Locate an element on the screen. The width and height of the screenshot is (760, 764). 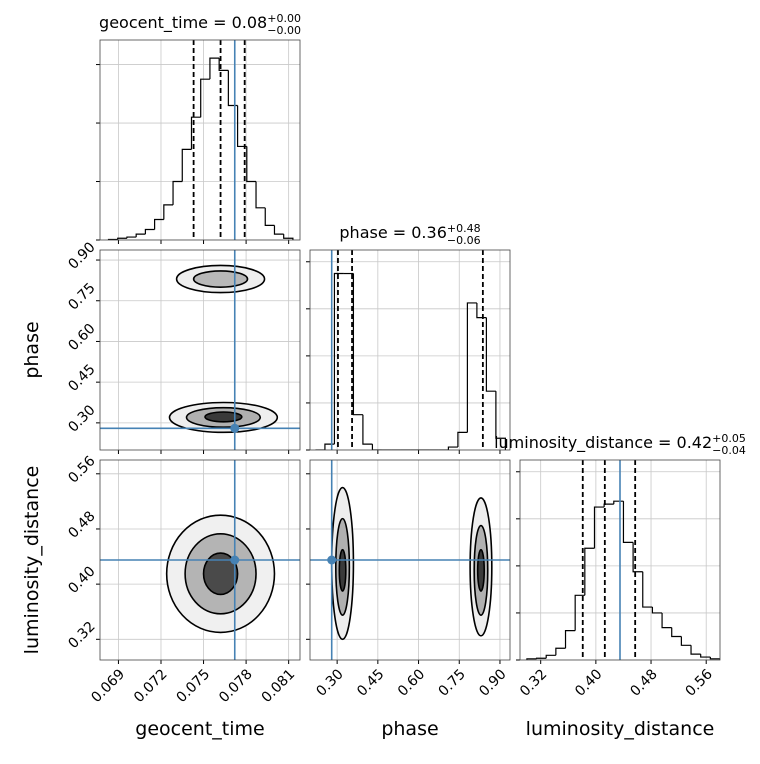
y-tick-label: 0.48 is located at coordinates (81, 524).